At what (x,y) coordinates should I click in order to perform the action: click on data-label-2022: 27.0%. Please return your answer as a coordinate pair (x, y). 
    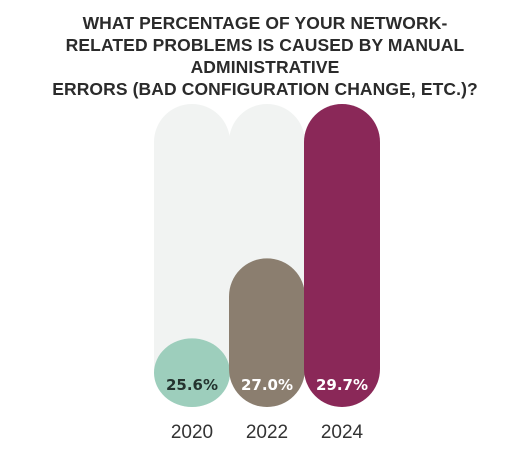
    Looking at the image, I should click on (267, 385).